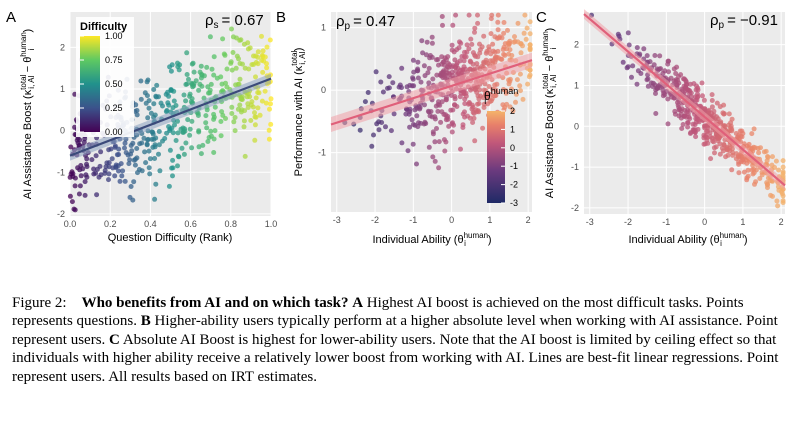  What do you see at coordinates (271, 224) in the screenshot?
I see `panel-0-xtick-label: 1.0` at bounding box center [271, 224].